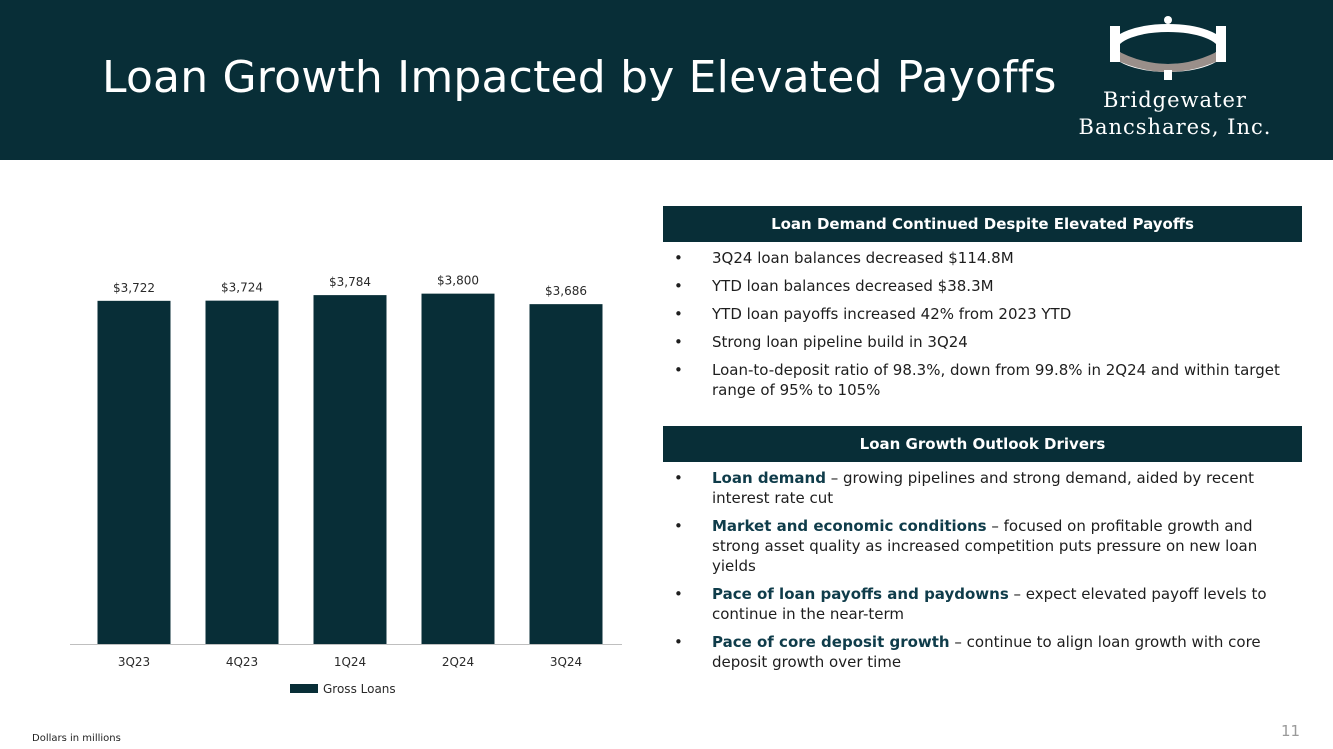  Describe the element at coordinates (76, 738) in the screenshot. I see `footnote: Dollars in millions` at that location.